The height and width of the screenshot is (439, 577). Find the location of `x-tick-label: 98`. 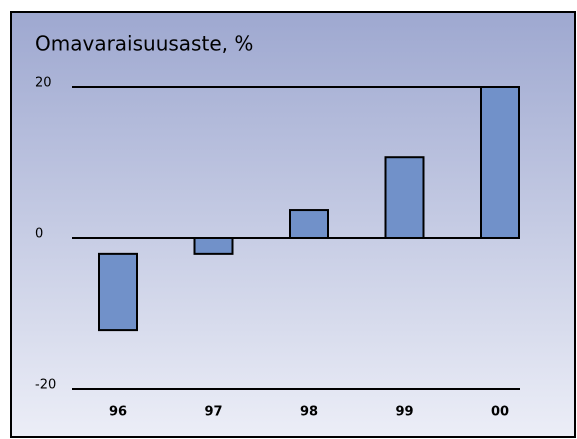

x-tick-label: 98 is located at coordinates (309, 412).